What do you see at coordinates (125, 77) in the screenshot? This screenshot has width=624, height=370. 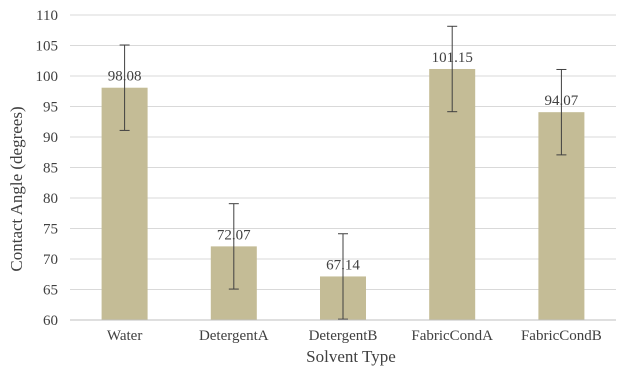 I see `data-label: 98.08` at bounding box center [125, 77].